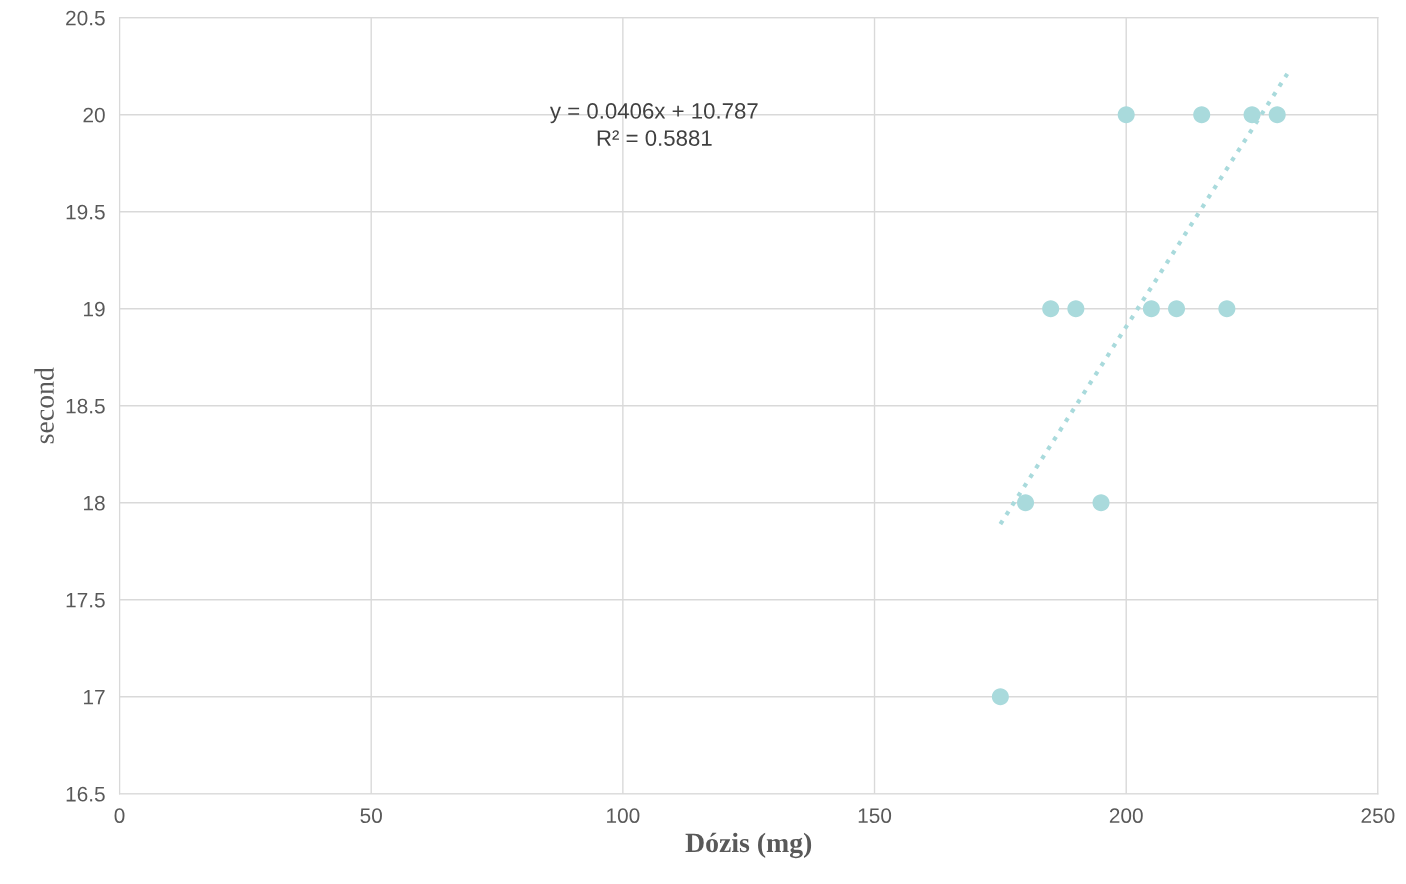  Describe the element at coordinates (85, 18) in the screenshot. I see `y-tick-label: 20.5` at that location.